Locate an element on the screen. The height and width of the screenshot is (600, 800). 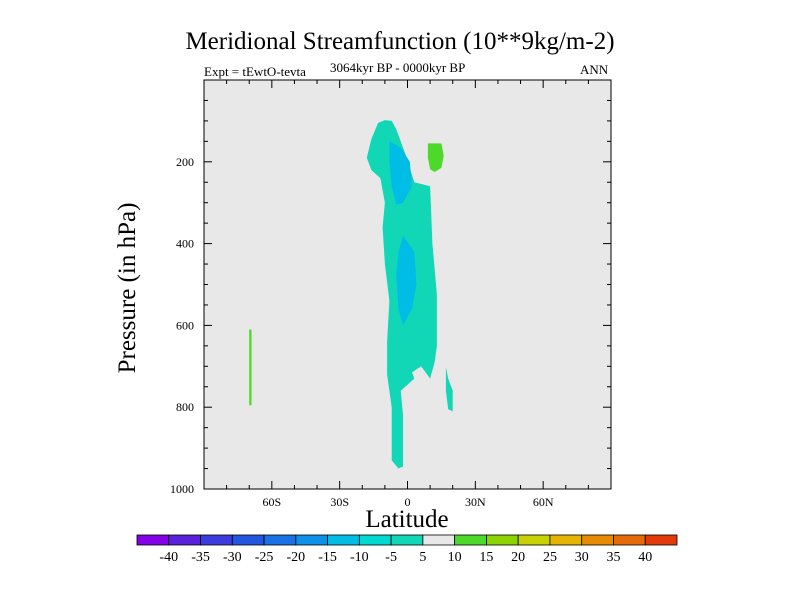
colorbar-label: -15 is located at coordinates (327, 557).